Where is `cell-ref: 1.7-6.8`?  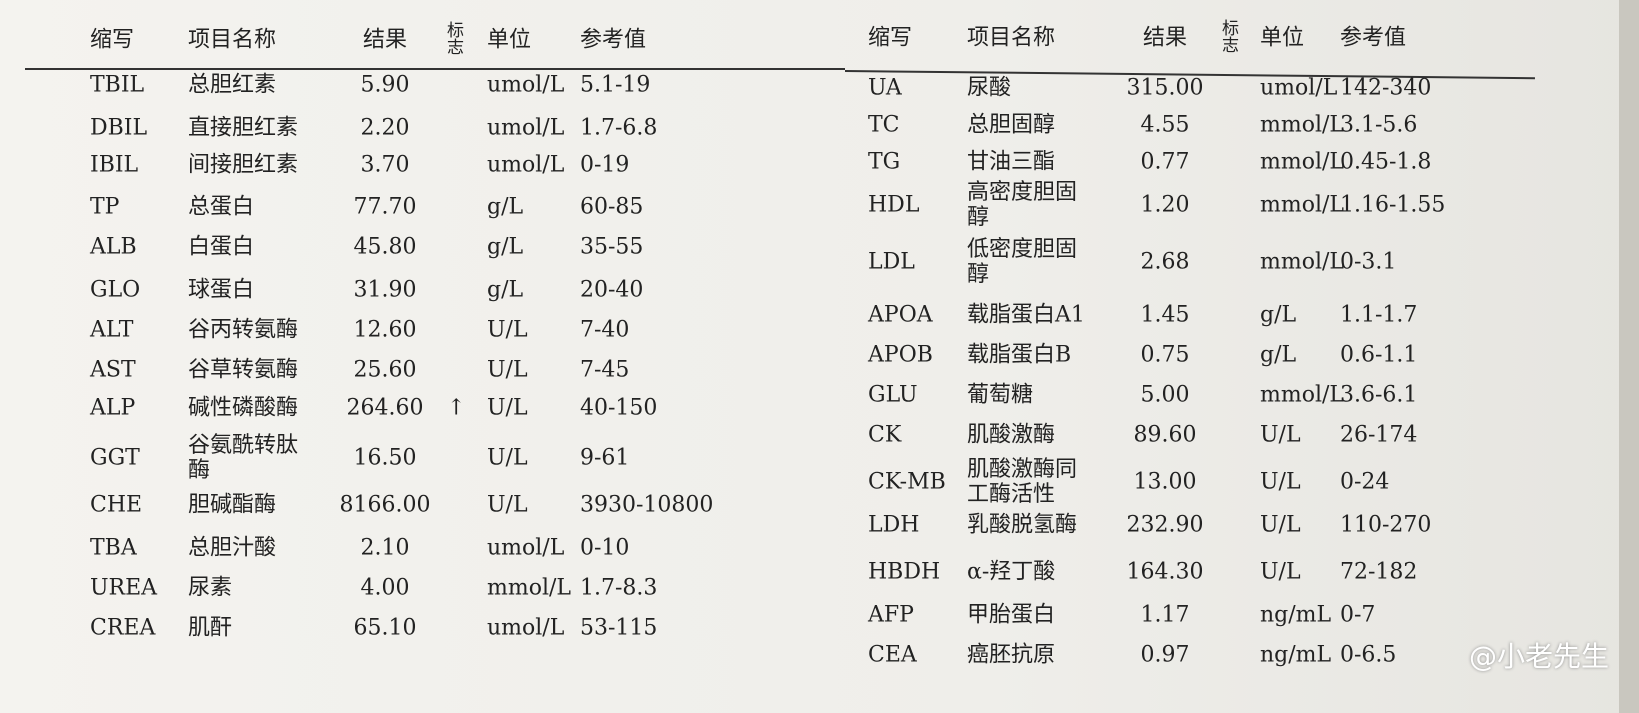 cell-ref: 1.7-6.8 is located at coordinates (619, 128).